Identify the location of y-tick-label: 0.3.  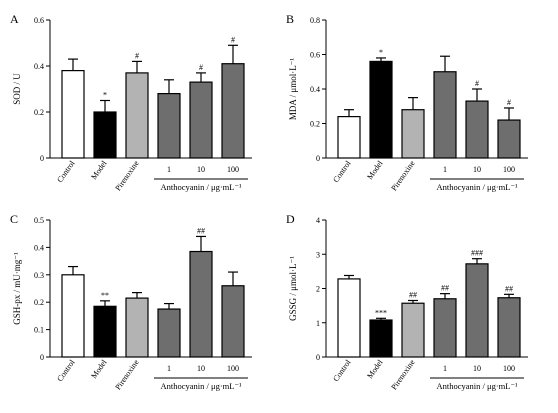
(39, 275).